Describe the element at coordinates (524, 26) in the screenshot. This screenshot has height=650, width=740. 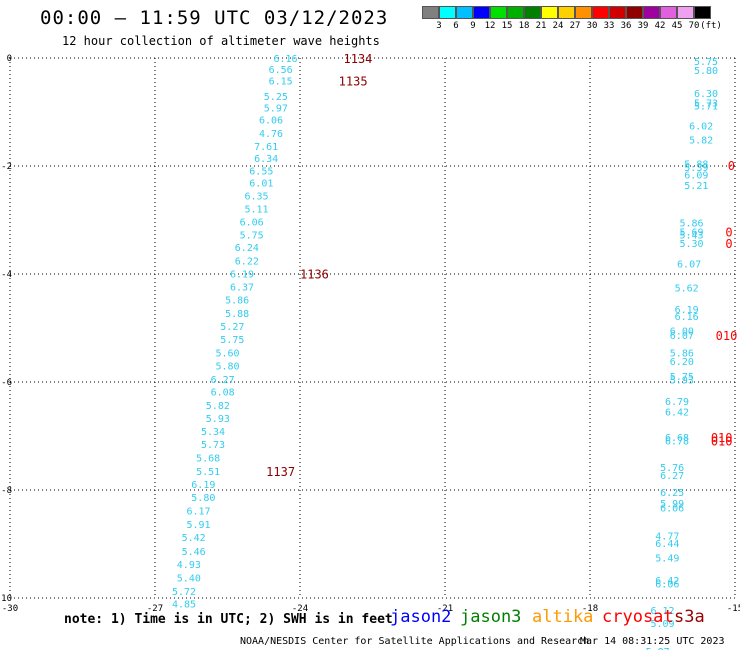
I see `scale-label: 18` at that location.